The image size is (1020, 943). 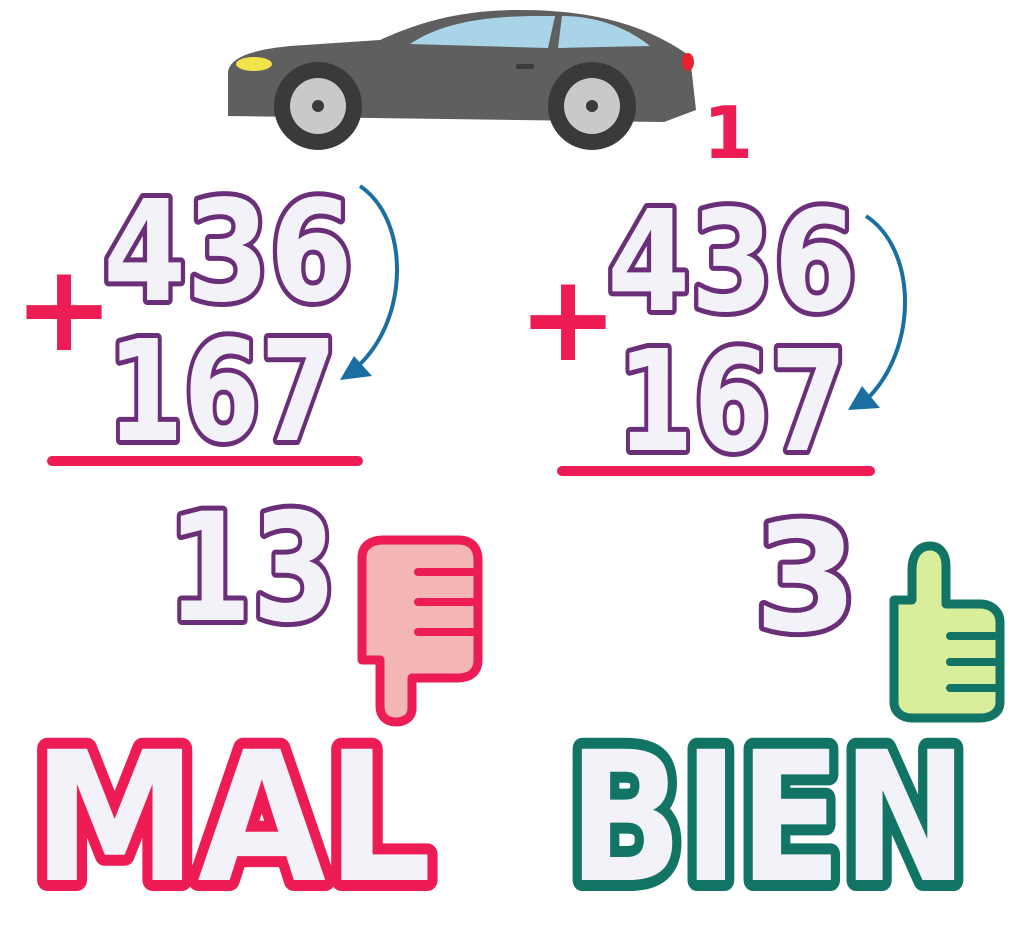 I want to click on result: 3, so click(x=806, y=579).